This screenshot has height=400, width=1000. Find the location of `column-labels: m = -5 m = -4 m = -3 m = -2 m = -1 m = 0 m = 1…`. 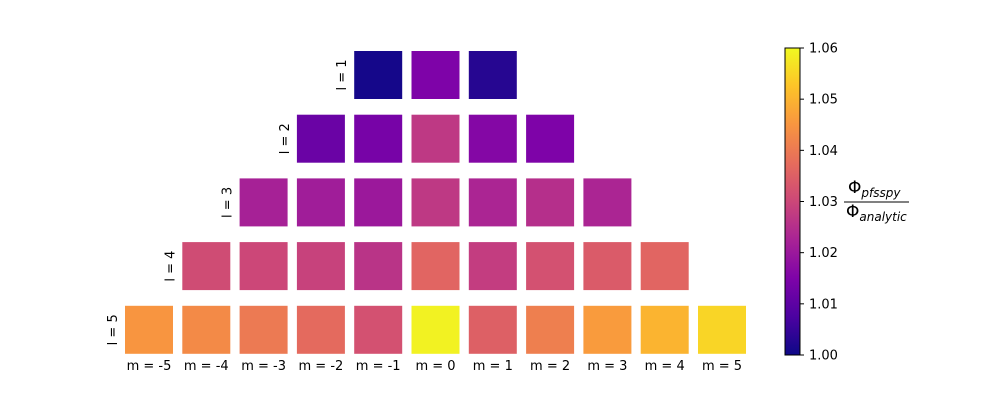

column-labels: m = -5 m = -4 m = -3 m = -2 m = -1 m = 0 m = 1… is located at coordinates (434, 366).